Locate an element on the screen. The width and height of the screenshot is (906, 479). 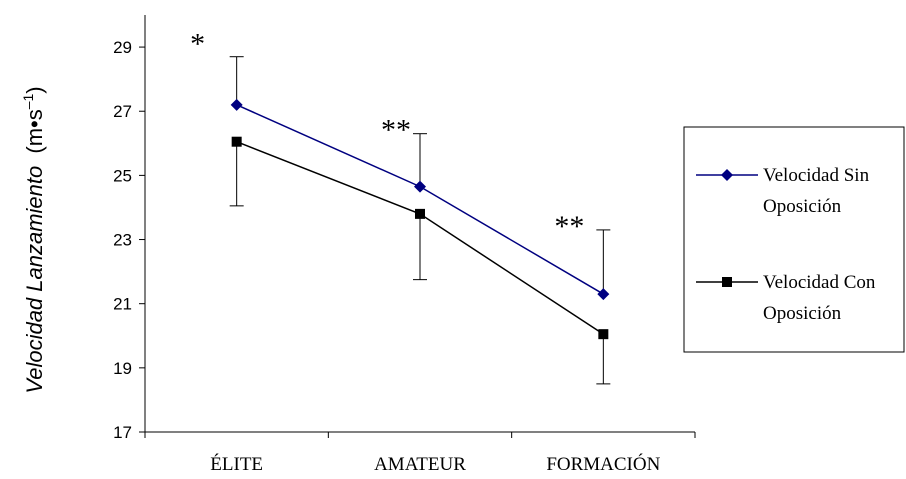
significance-annotation: * is located at coordinates (197, 44).